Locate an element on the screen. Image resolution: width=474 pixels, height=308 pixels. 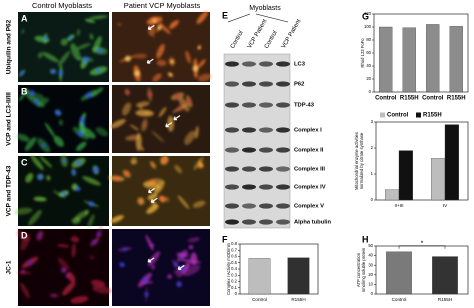
band-label: LC3 is located at coordinates (300, 65).